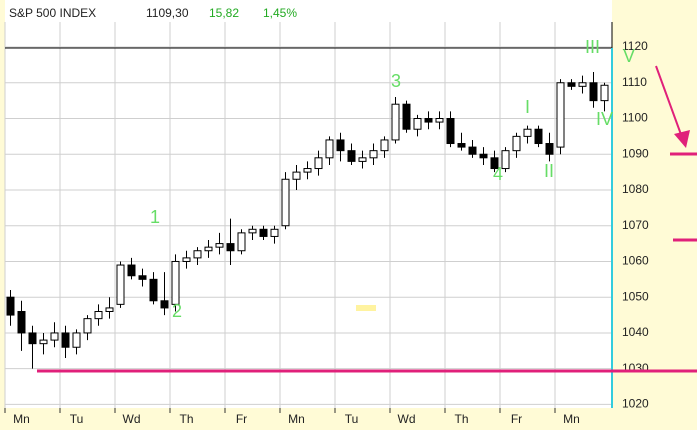 The image size is (697, 430). I want to click on y-tick-label: 1060, so click(635, 261).